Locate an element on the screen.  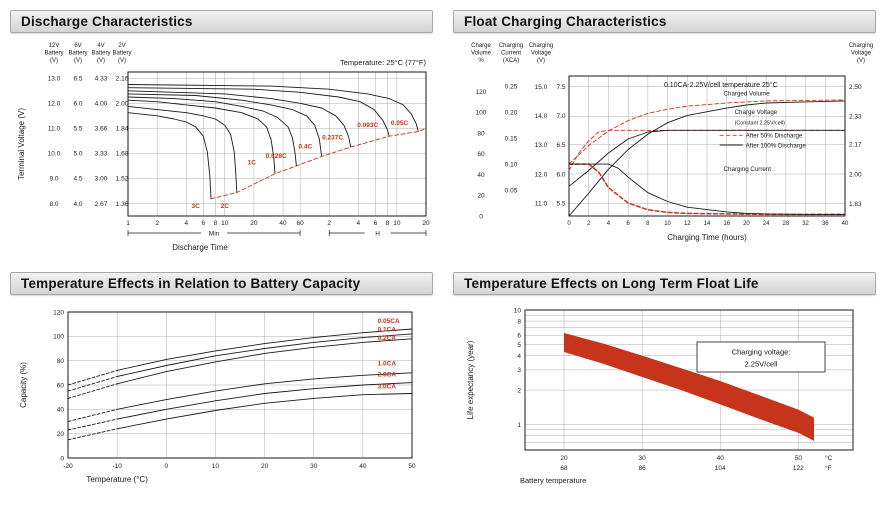
svg-text: 0.1CA is located at coordinates (387, 329).